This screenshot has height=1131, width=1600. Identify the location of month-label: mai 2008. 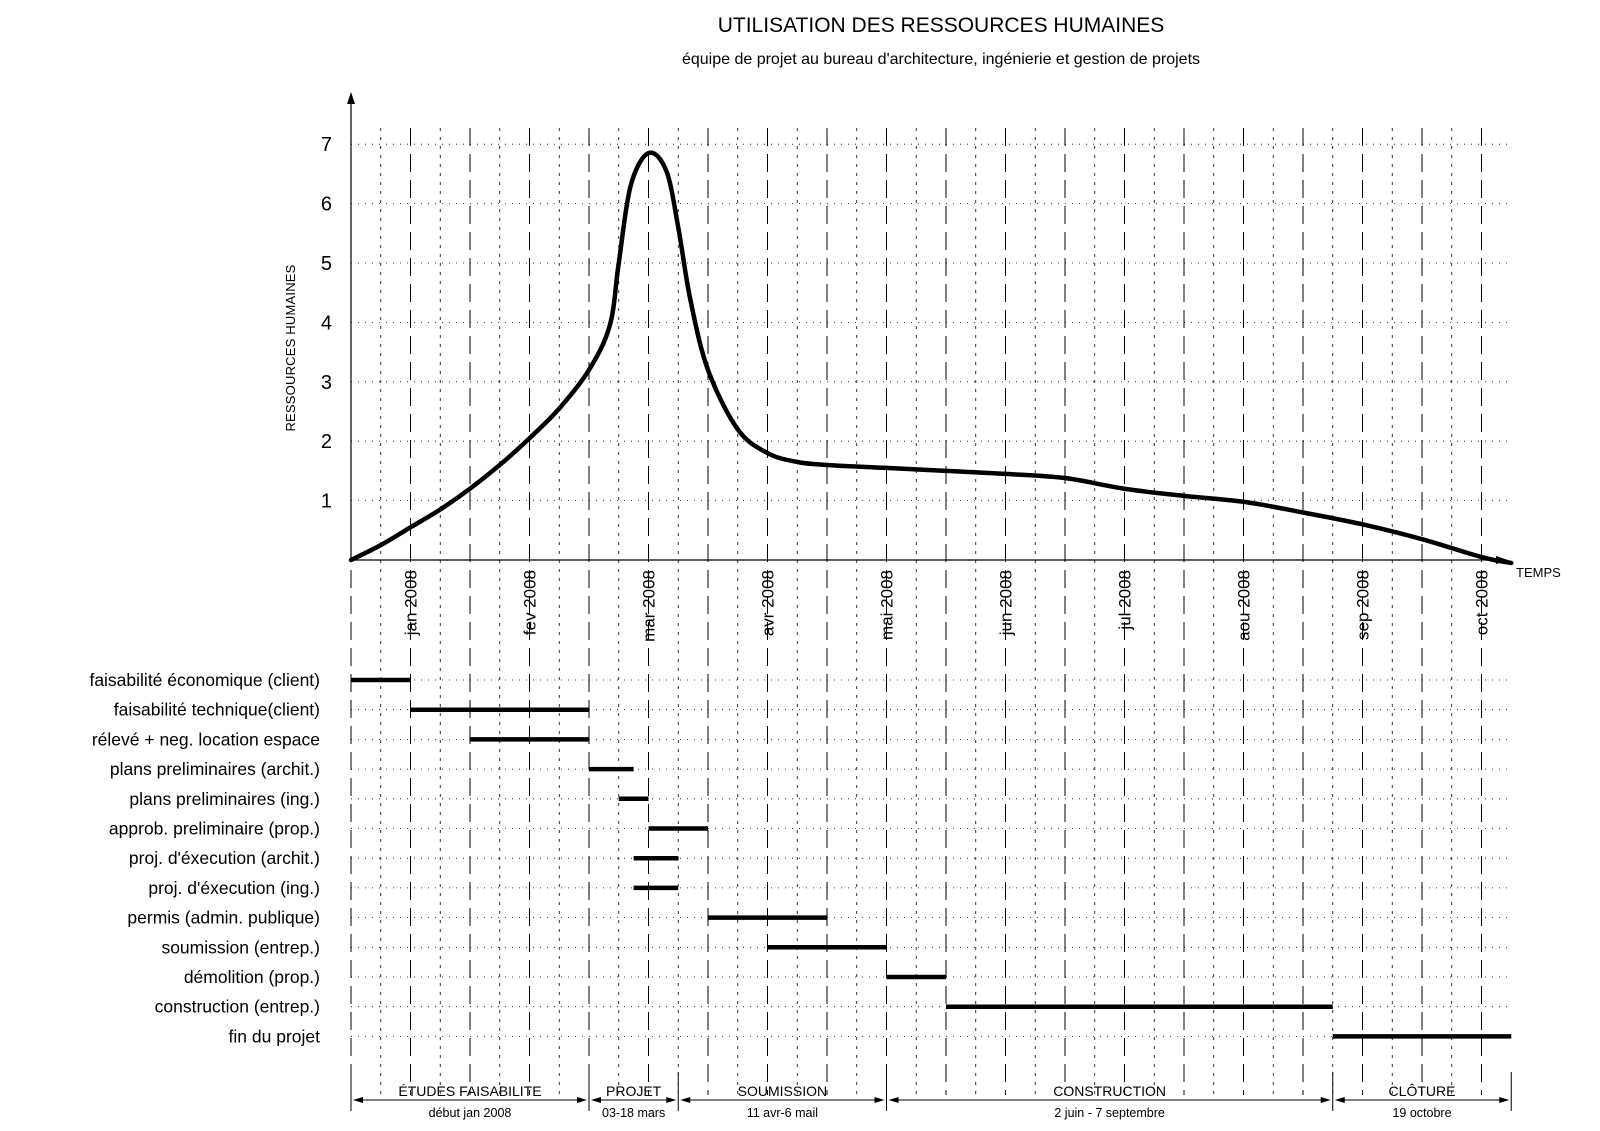
(887, 605).